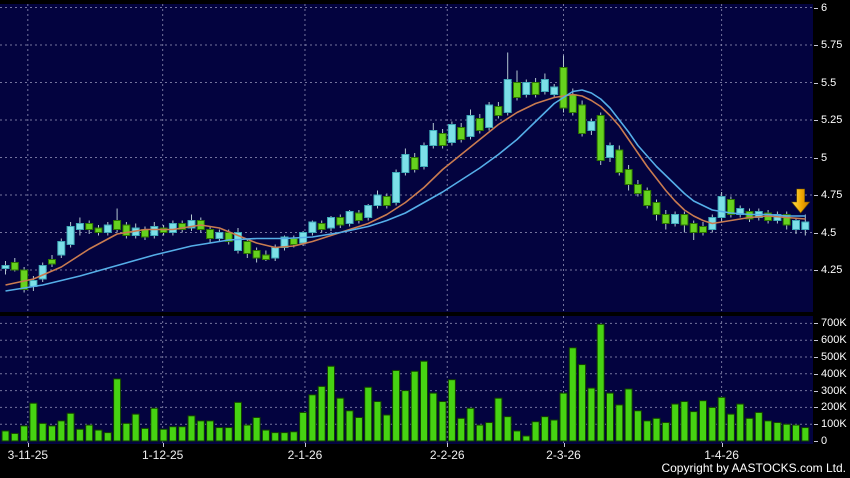 Image resolution: width=850 pixels, height=478 pixels. Describe the element at coordinates (753, 468) in the screenshot. I see `copyright-notice: Copyright by AASTOCKS.com Ltd.` at that location.